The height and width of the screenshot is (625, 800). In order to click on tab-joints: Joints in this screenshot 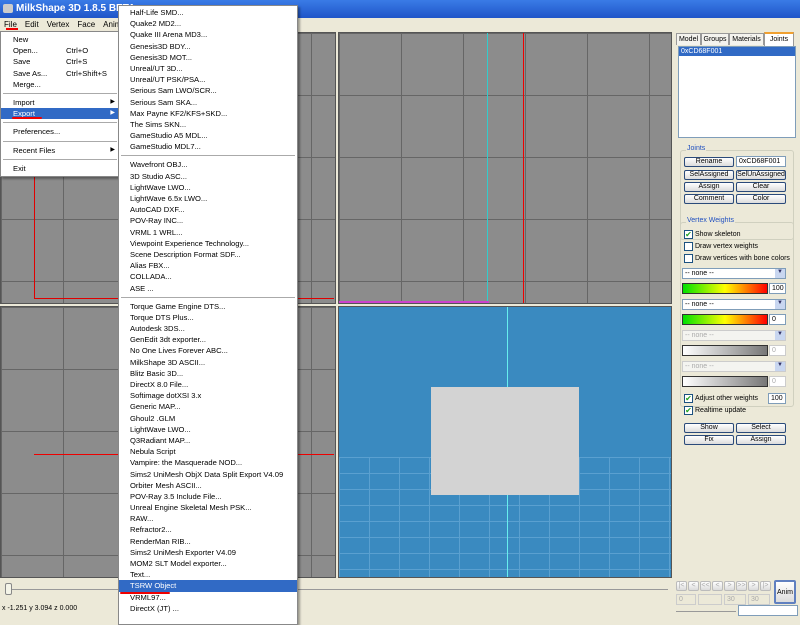, I will do `click(779, 39)`.